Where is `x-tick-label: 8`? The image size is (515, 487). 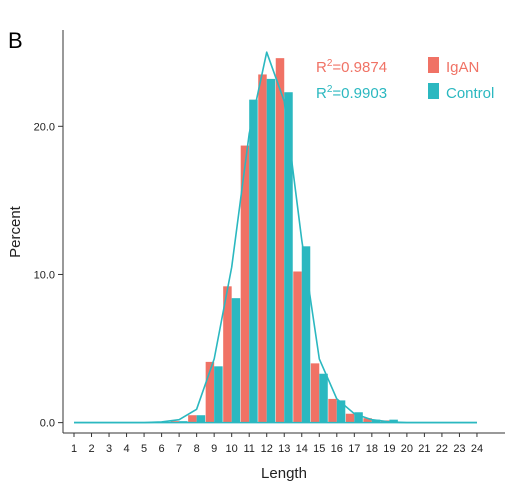 x-tick-label: 8 is located at coordinates (197, 449).